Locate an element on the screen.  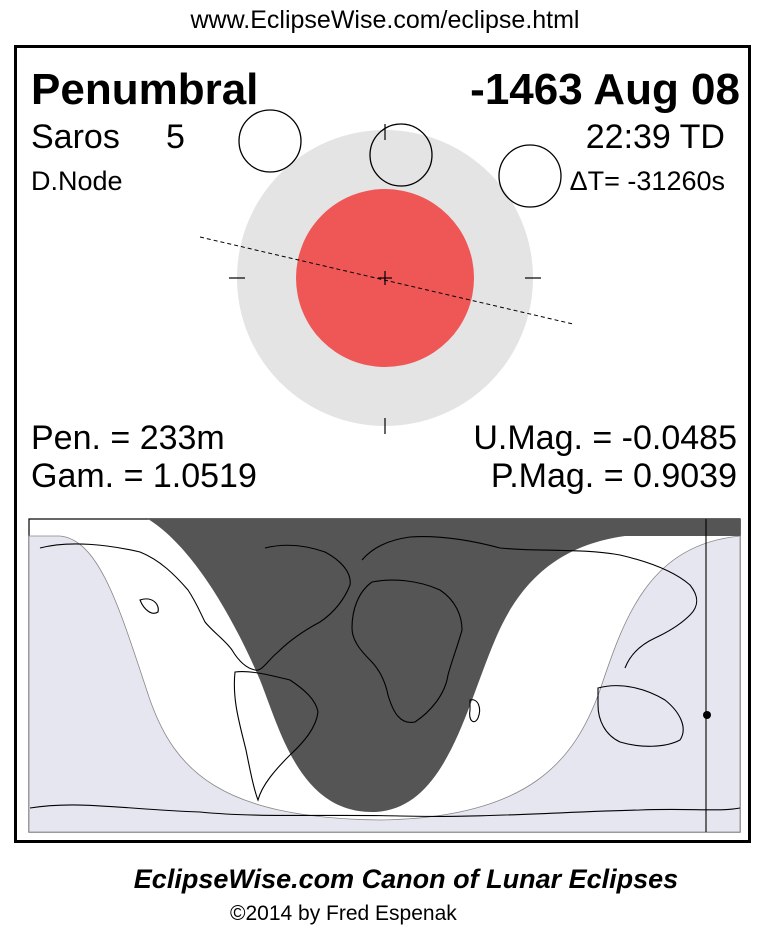
moon-greatest-eclipse is located at coordinates (401, 155).